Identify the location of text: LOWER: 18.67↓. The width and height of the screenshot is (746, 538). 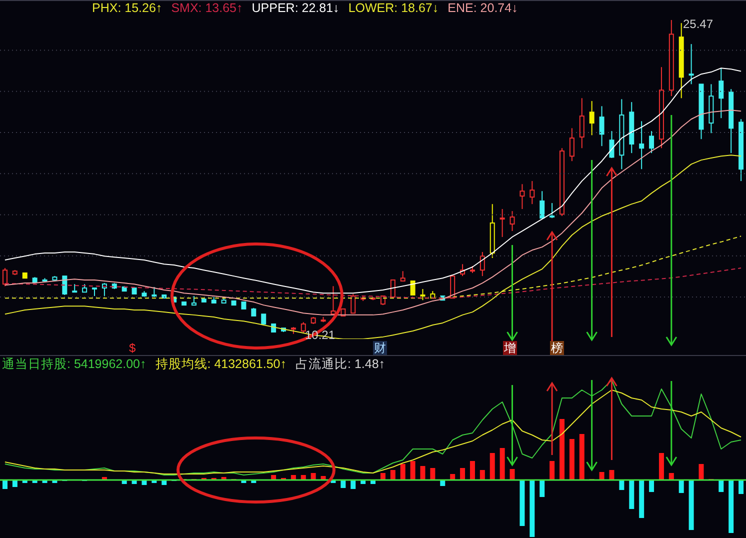
(393, 8).